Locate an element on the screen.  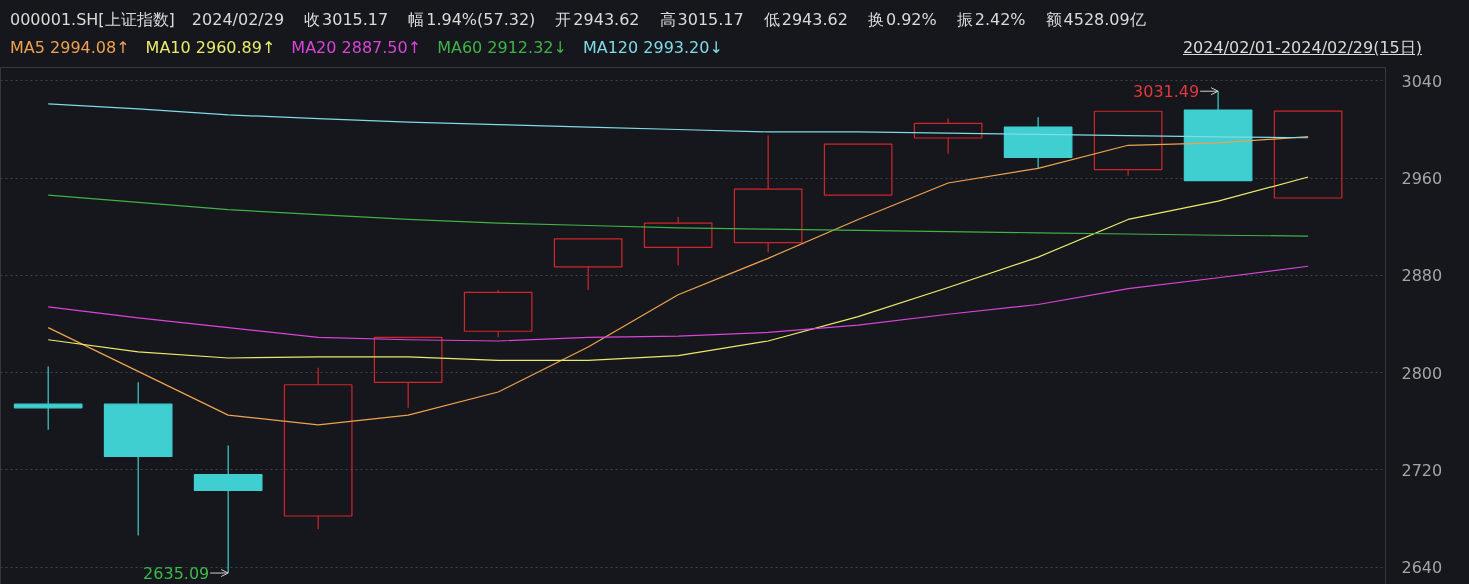
text: MA60 2912.32↓ is located at coordinates (502, 48).